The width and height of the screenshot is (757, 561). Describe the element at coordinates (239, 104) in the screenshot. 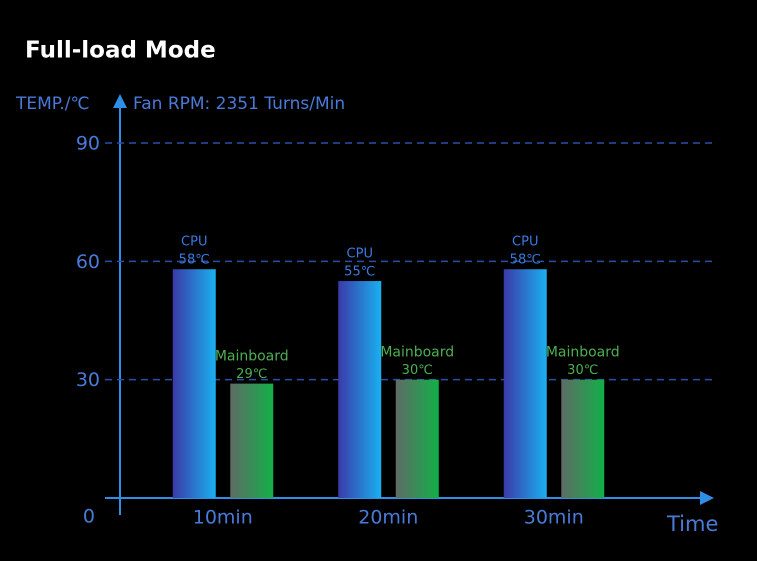

I see `subtitle: Fan RPM: 2351 Turns/Min` at that location.